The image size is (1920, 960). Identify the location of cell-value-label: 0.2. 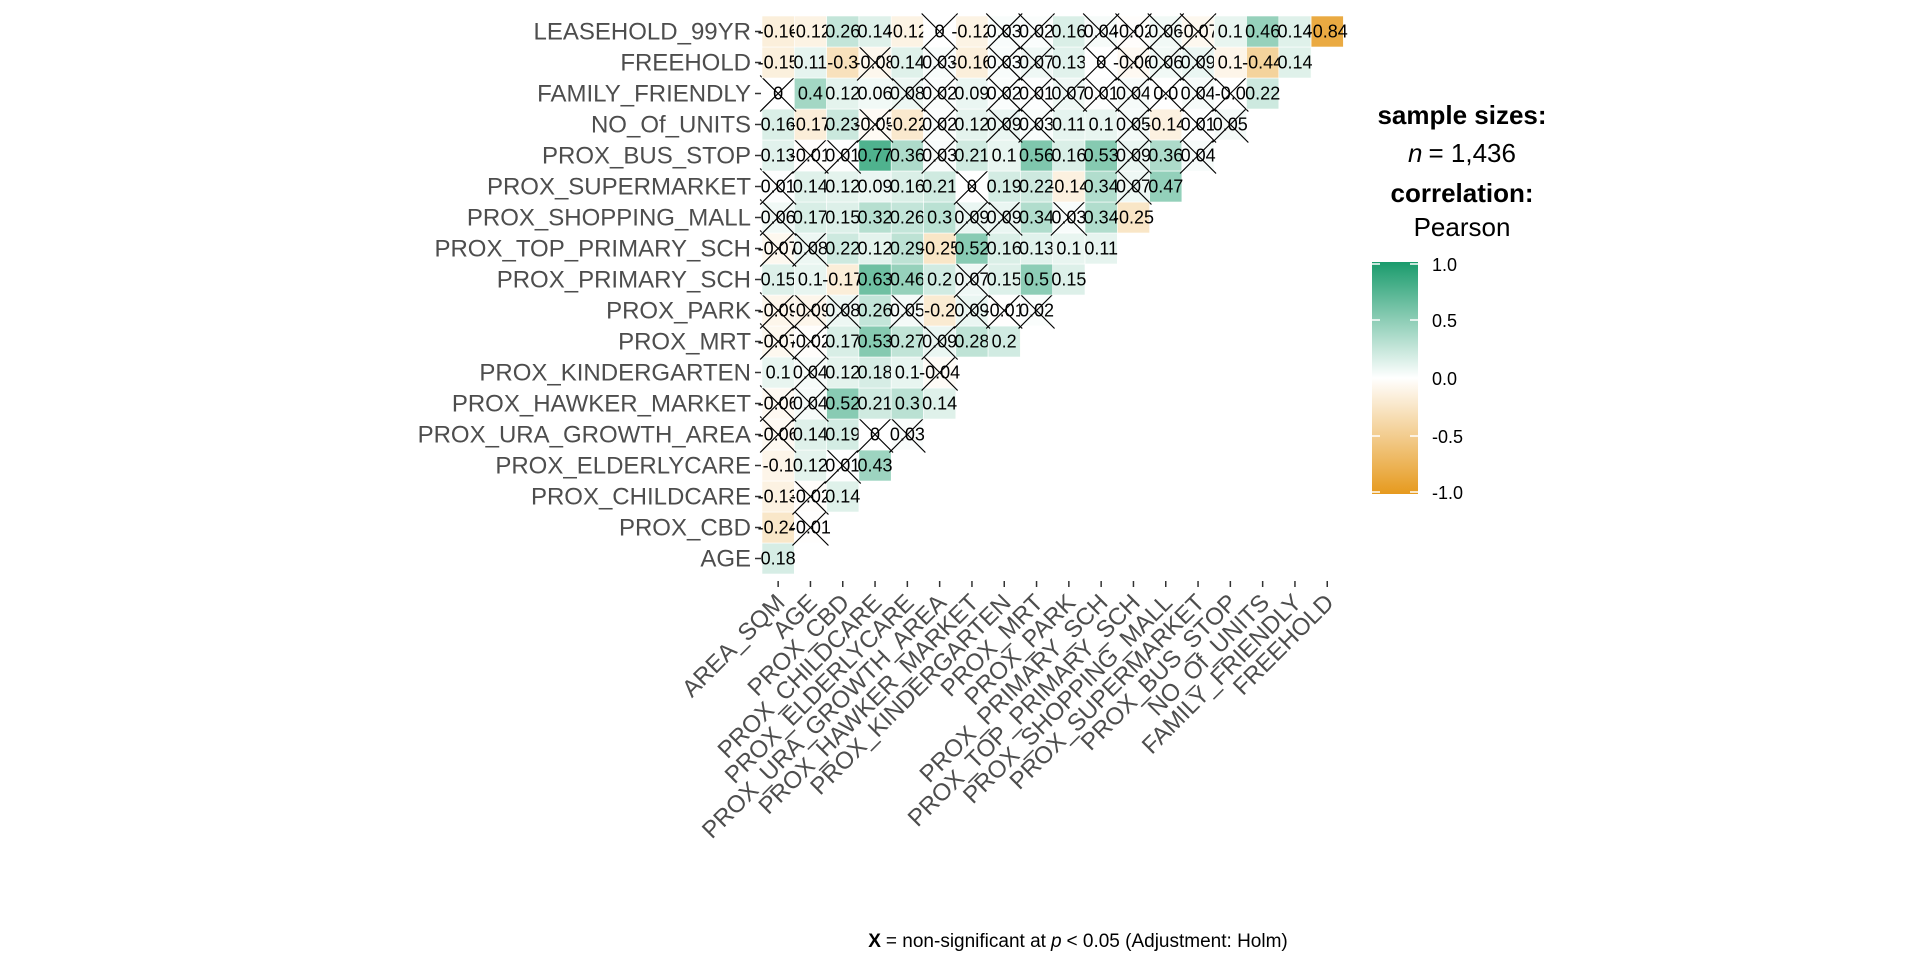
(939, 280).